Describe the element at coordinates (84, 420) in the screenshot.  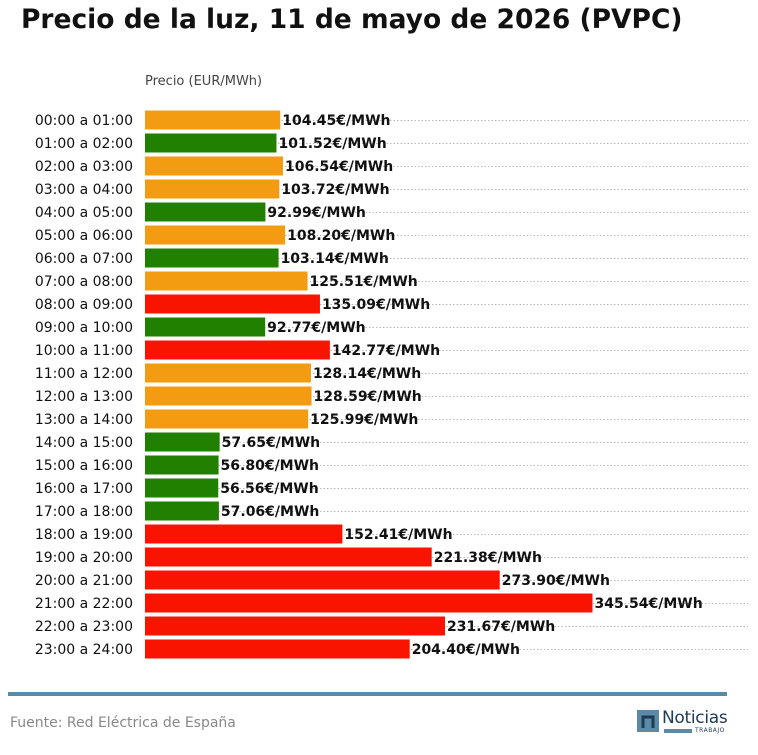
I see `category-tick-label: 13:00 a 14:00` at that location.